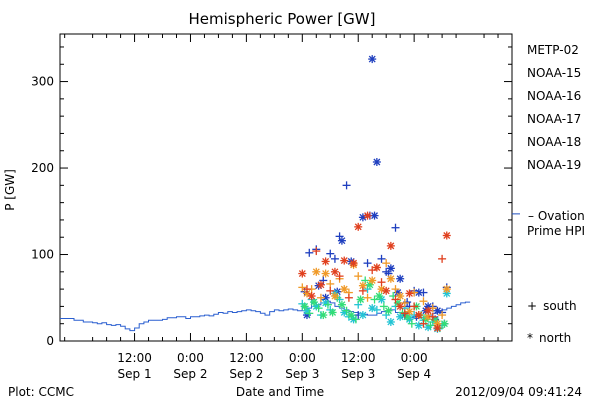 The image size is (600, 400). What do you see at coordinates (282, 19) in the screenshot?
I see `chart-title: Hemispheric Power [GW]` at bounding box center [282, 19].